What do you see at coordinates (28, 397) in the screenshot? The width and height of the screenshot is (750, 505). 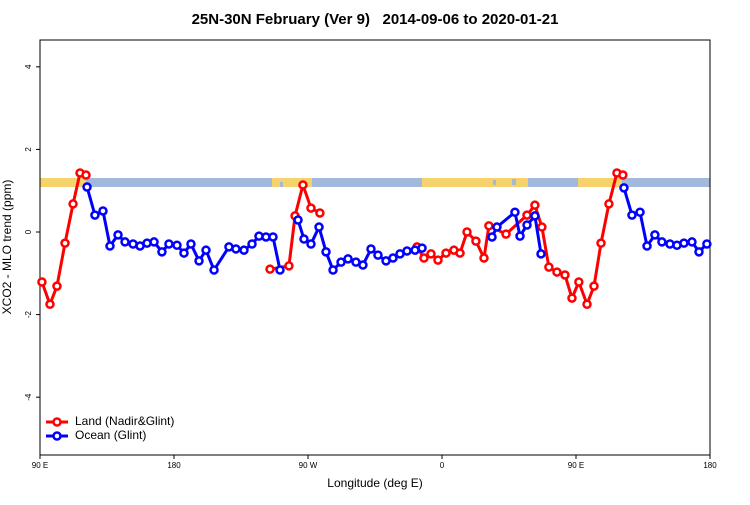 I see `y-tick-label: -4` at bounding box center [28, 397].